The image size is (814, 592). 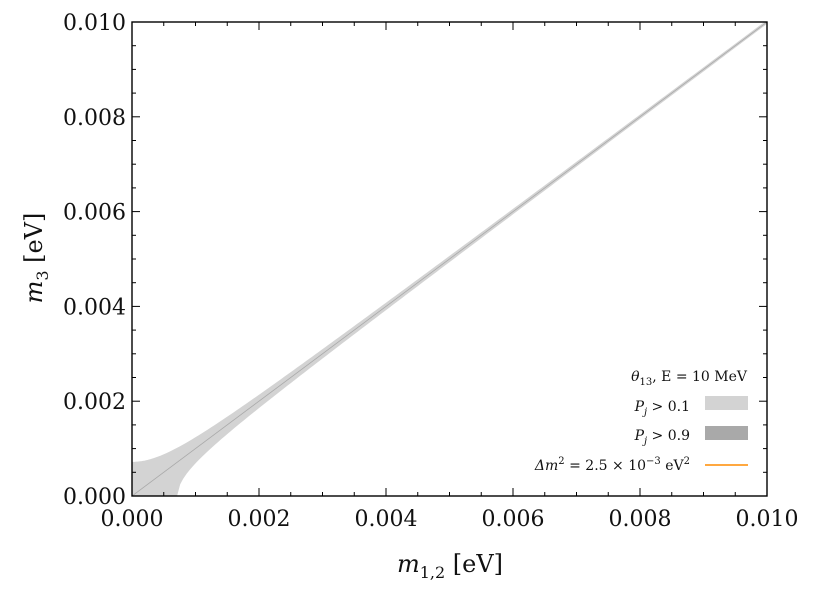 I want to click on y-tick-label: 0.002, so click(x=94, y=402).